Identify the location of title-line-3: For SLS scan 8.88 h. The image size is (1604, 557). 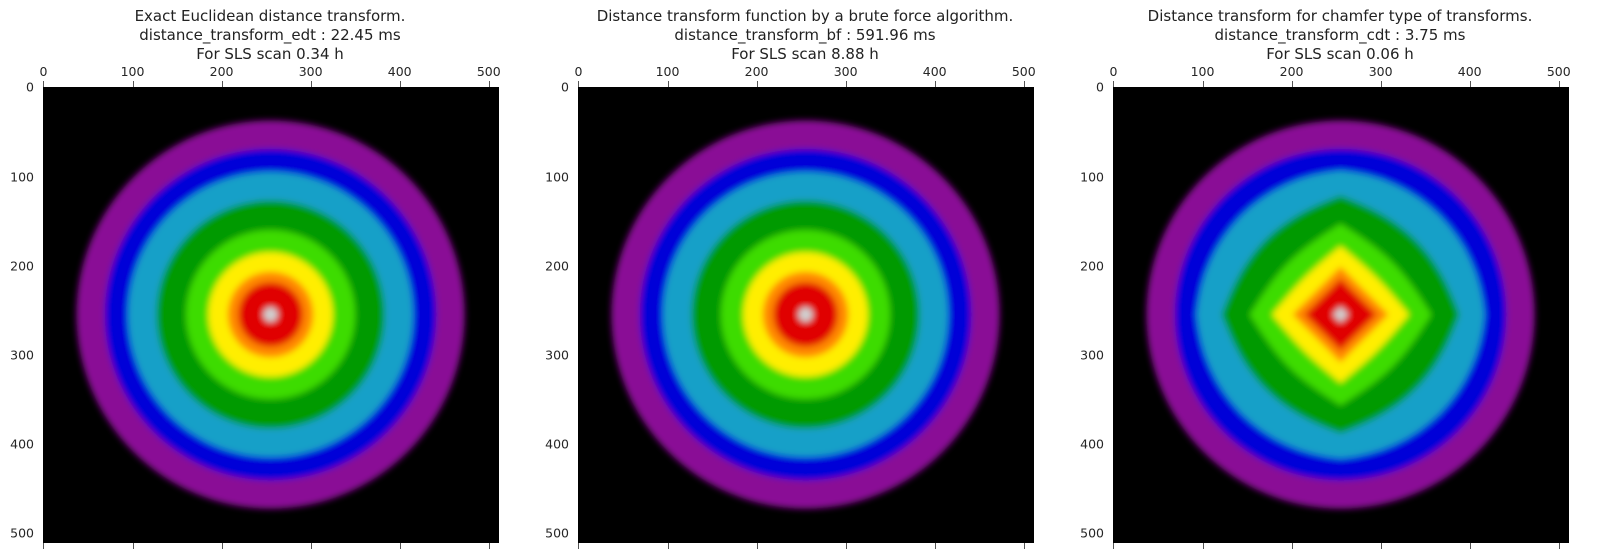
(805, 54).